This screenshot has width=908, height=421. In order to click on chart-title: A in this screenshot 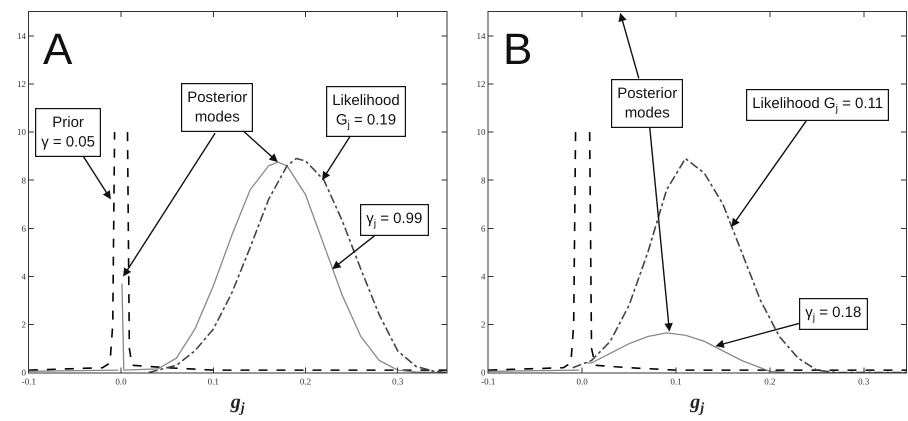, I will do `click(58, 49)`.